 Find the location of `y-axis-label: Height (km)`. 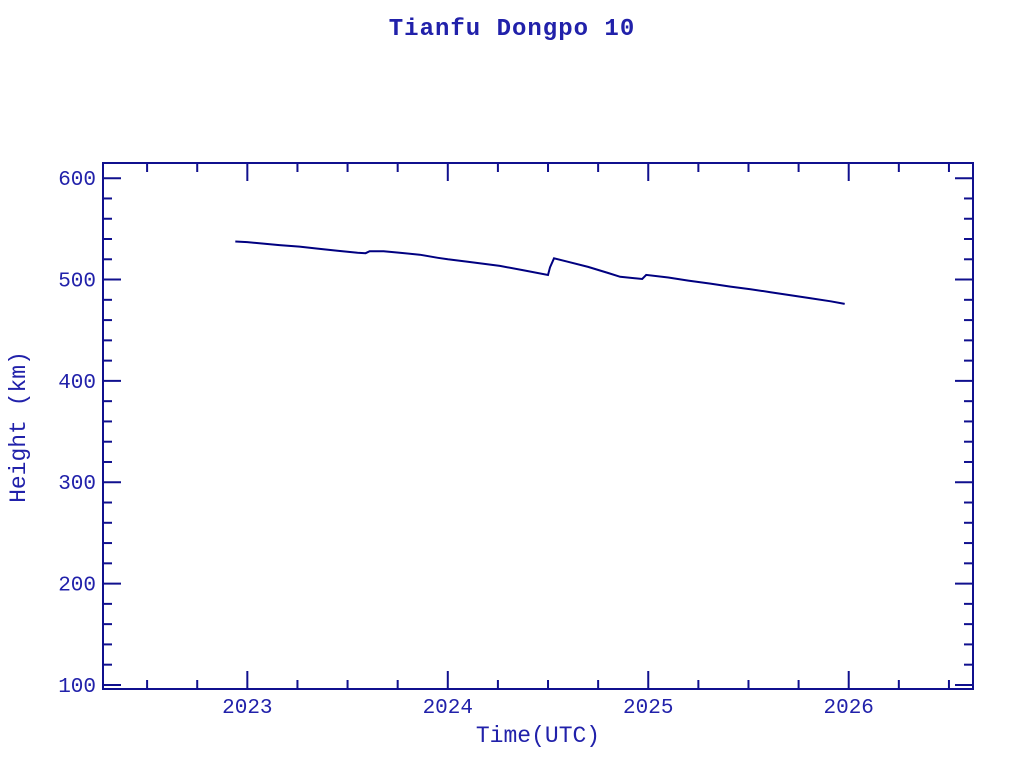

y-axis-label: Height (km) is located at coordinates (19, 427).